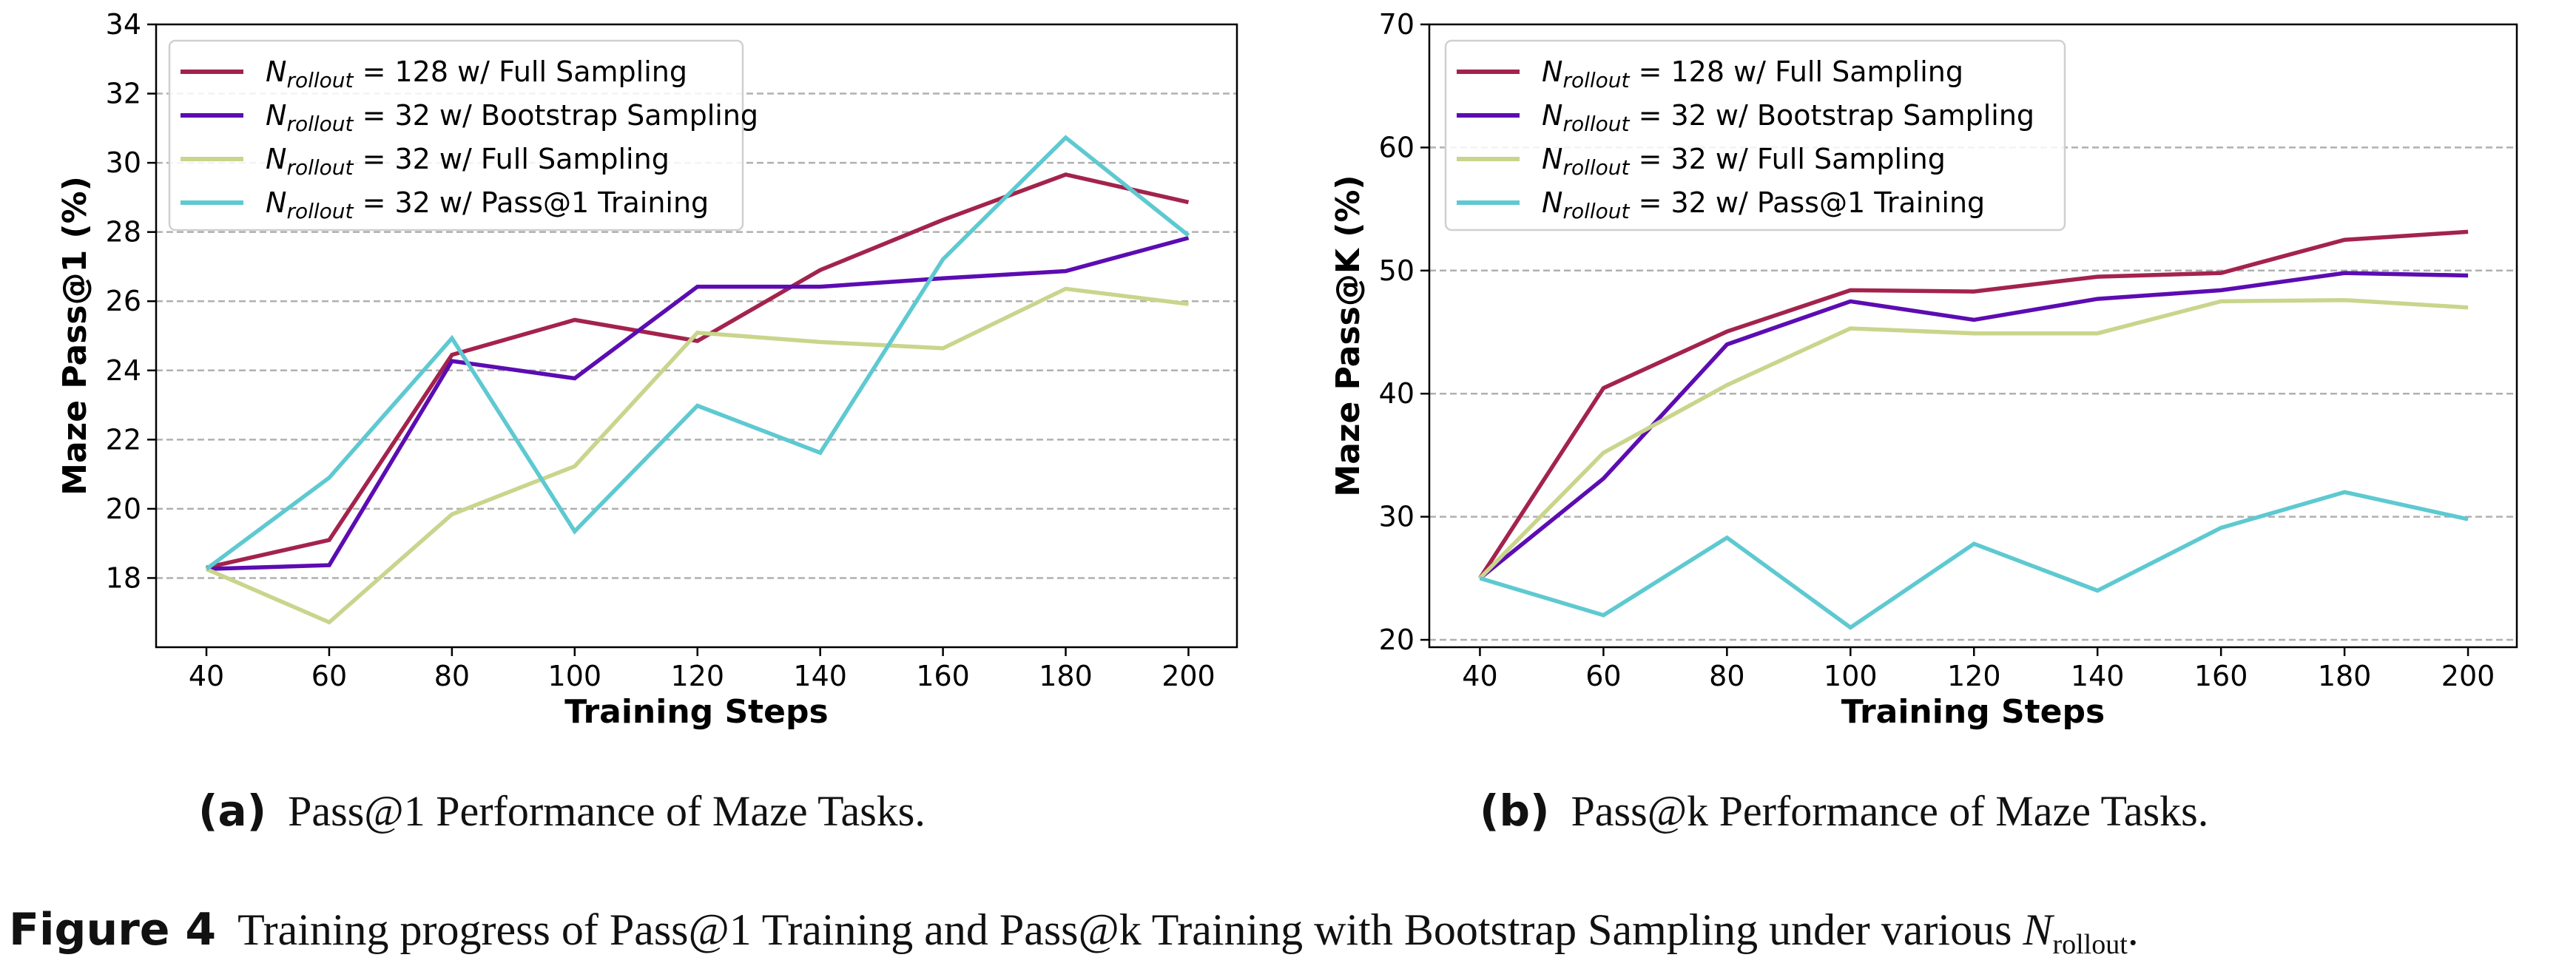 The height and width of the screenshot is (966, 2576). I want to click on y-tick-label: 26, so click(123, 301).